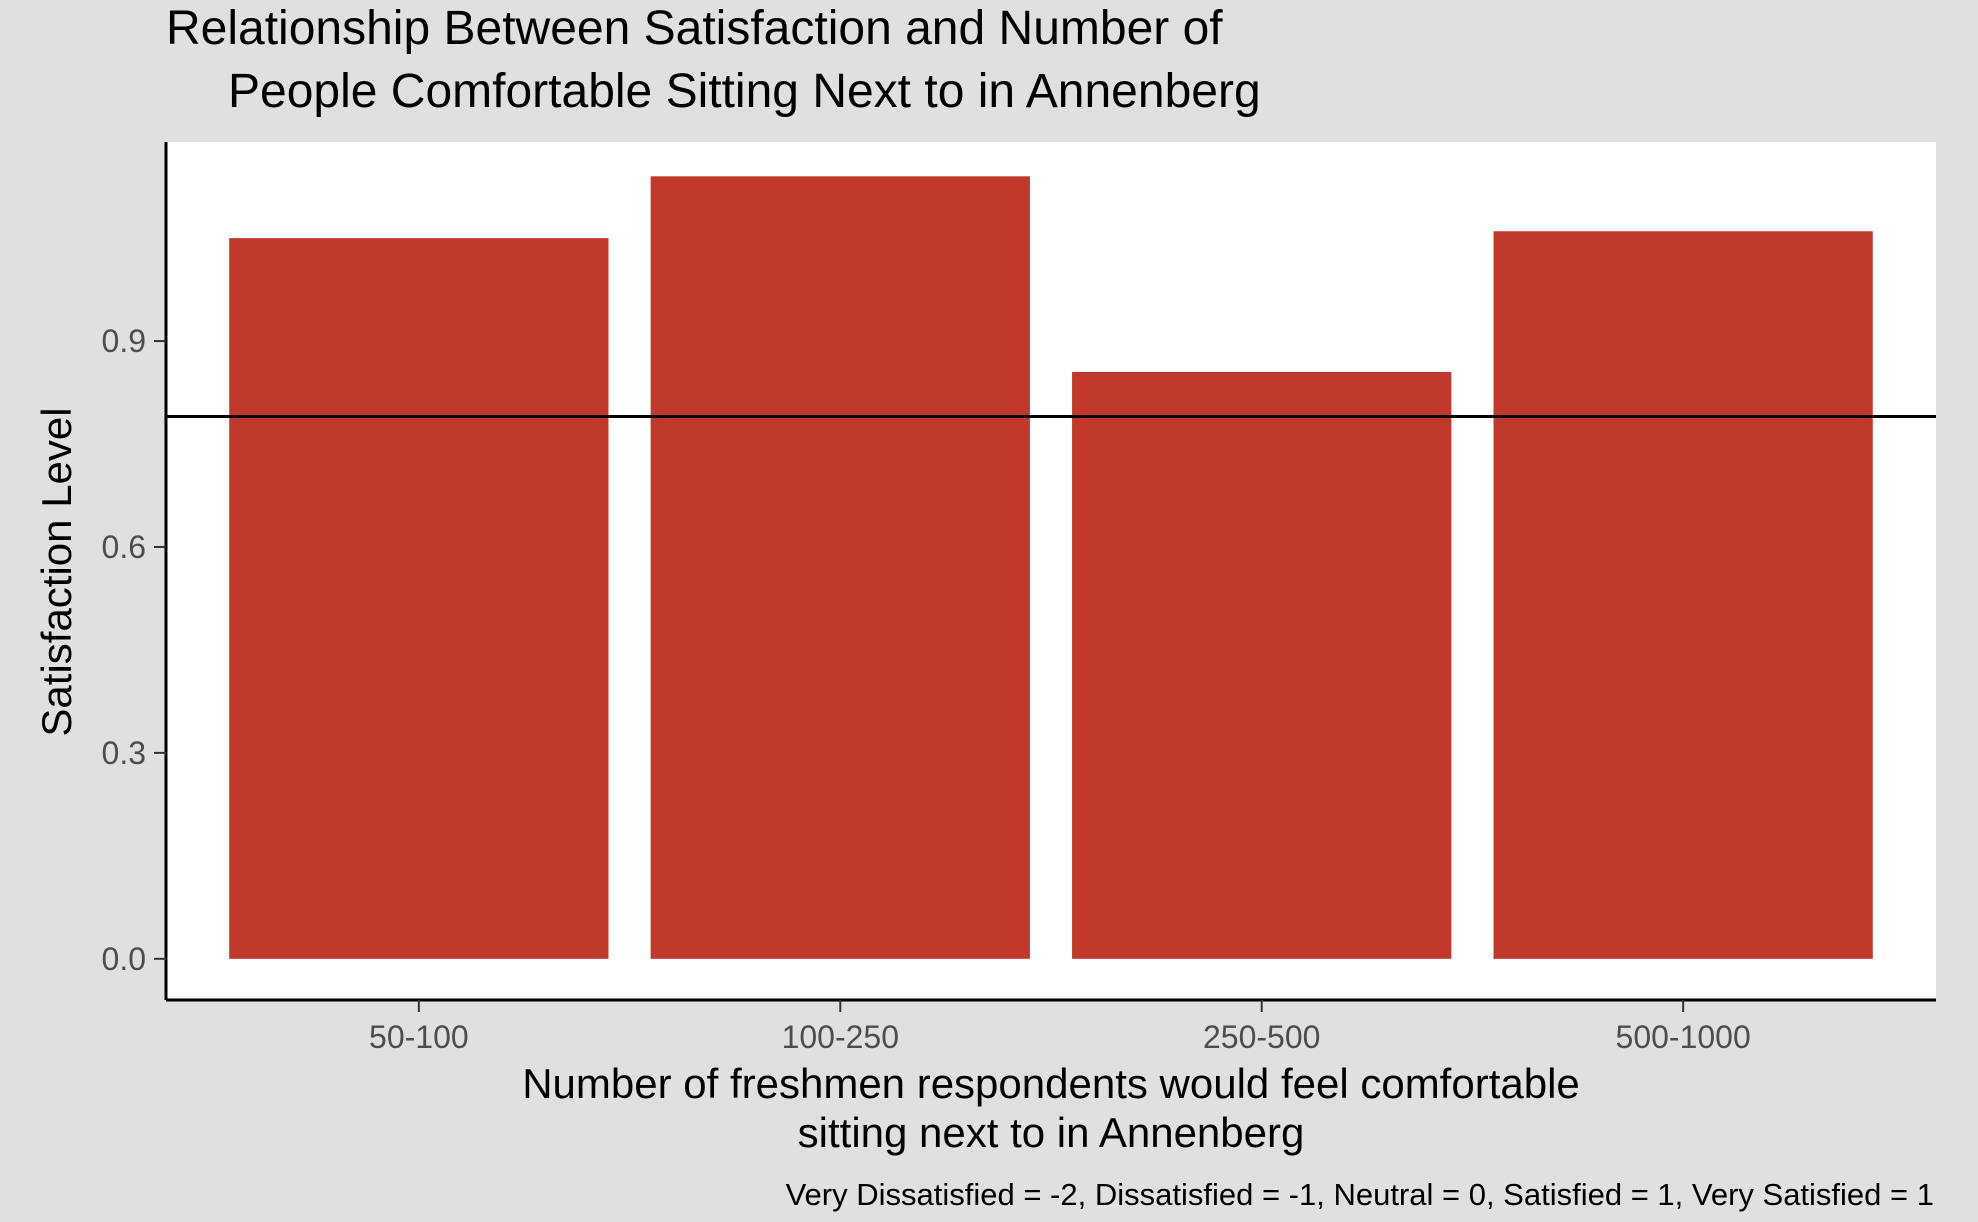 The image size is (1978, 1222). What do you see at coordinates (124, 753) in the screenshot?
I see `y-tick-label: 0.3` at bounding box center [124, 753].